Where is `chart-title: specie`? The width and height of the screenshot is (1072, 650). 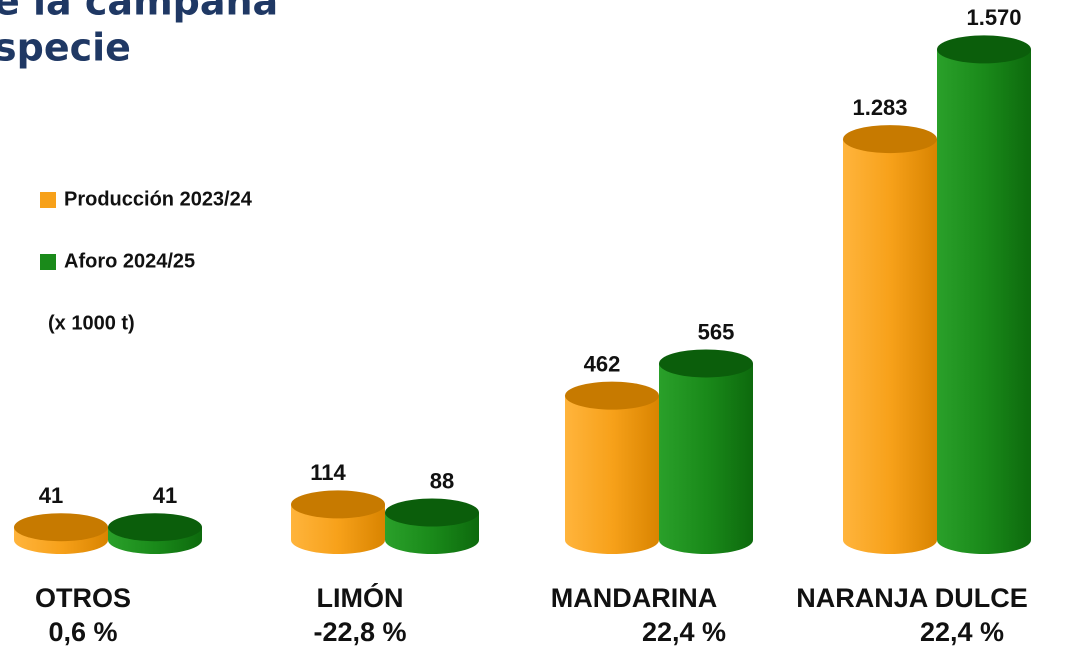 chart-title: specie is located at coordinates (65, 48).